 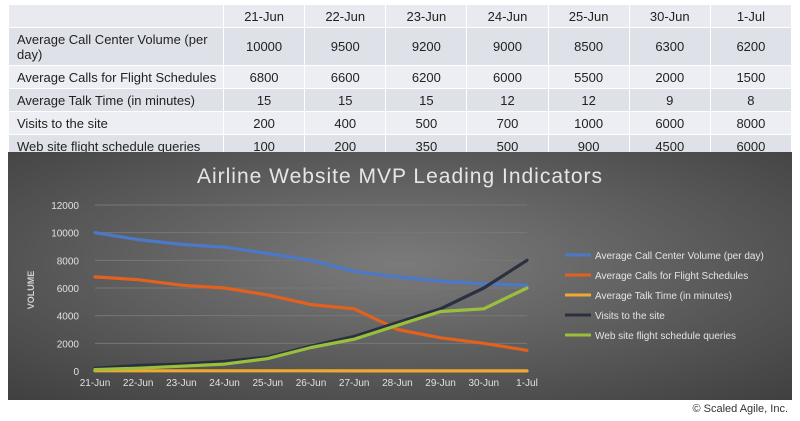 What do you see at coordinates (224, 383) in the screenshot?
I see `x-tick-label: 24-Jun` at bounding box center [224, 383].